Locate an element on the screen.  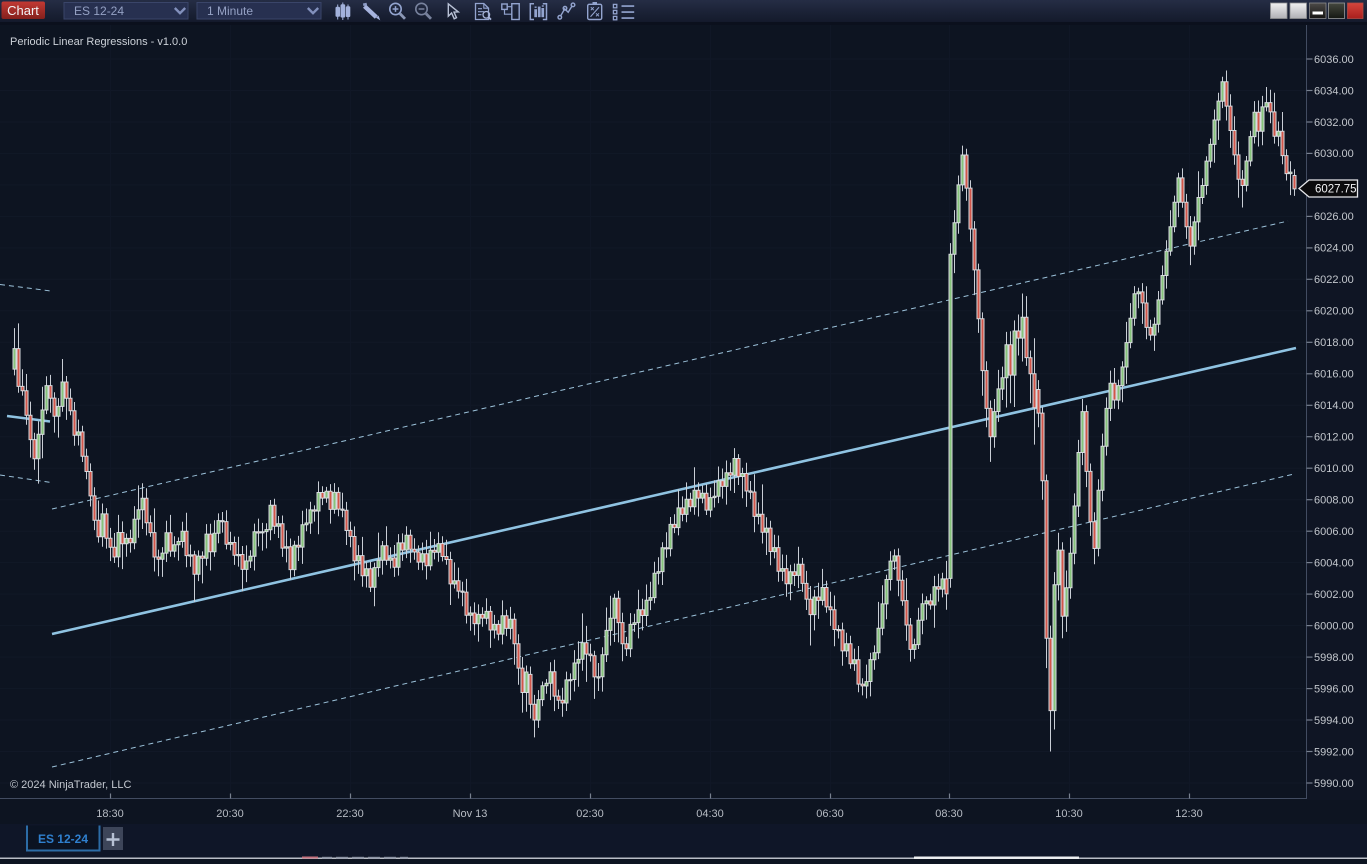
svg-text: 6012.00 is located at coordinates (1334, 438).